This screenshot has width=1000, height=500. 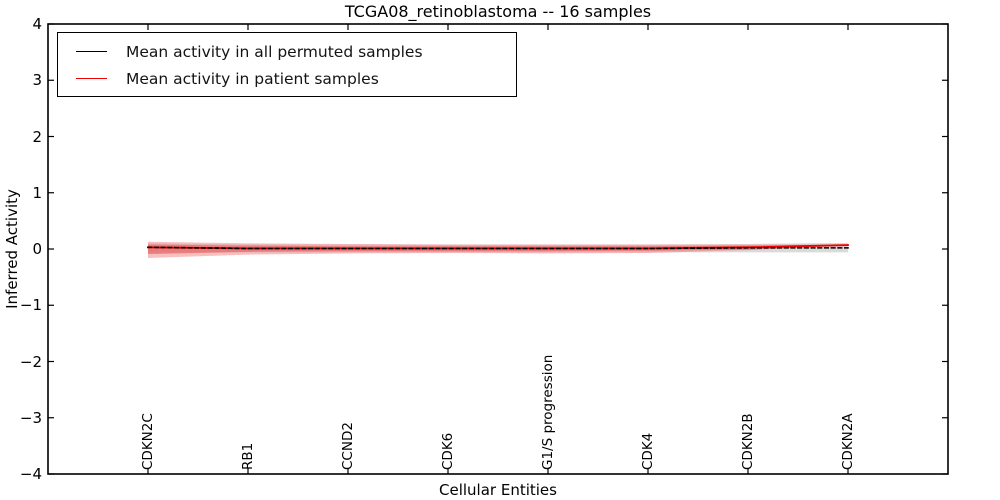 I want to click on y-tick-label: −4, so click(x=30, y=474).